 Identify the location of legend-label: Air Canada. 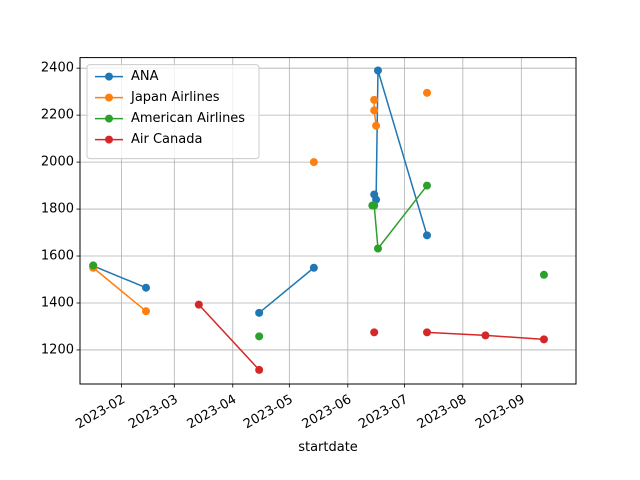
(166, 139).